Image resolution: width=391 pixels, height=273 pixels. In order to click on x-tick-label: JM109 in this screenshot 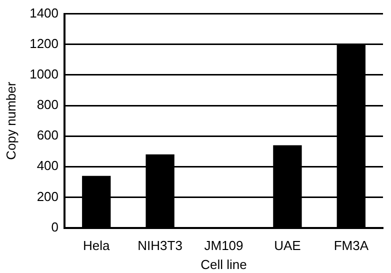, I will do `click(224, 246)`.